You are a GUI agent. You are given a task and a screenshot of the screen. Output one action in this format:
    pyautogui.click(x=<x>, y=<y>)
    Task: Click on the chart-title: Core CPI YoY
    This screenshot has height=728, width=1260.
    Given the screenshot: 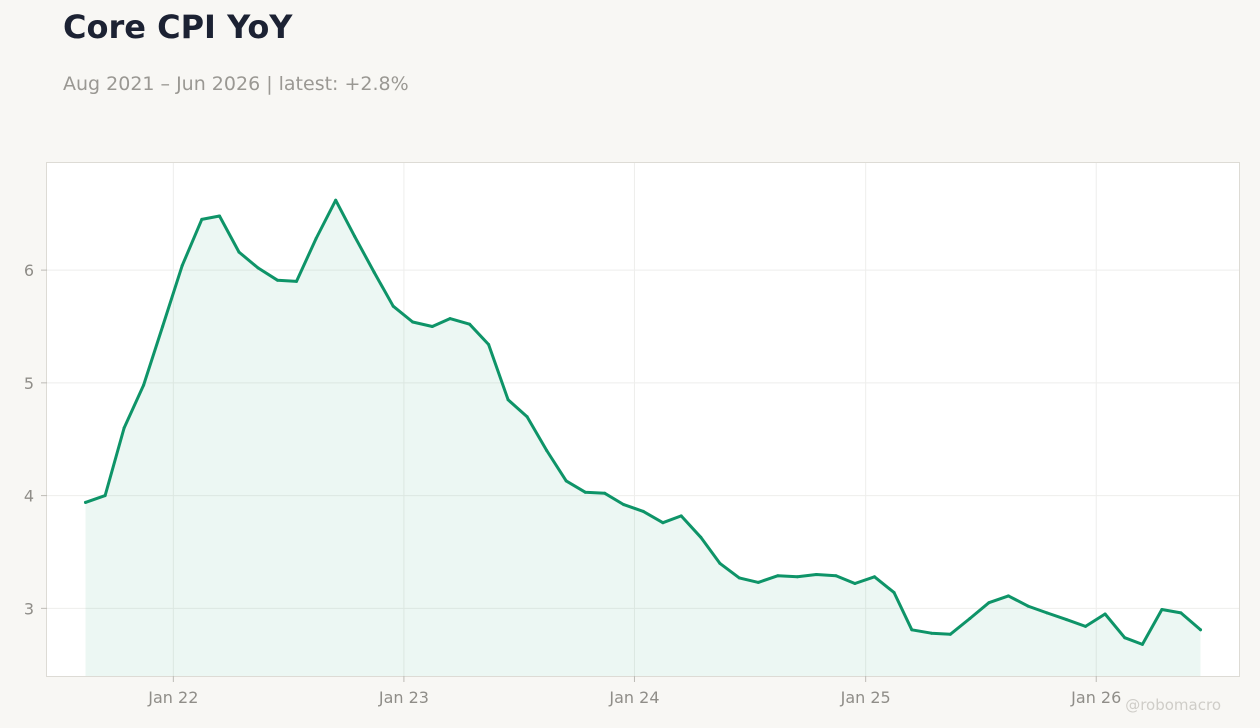 What is the action you would take?
    pyautogui.click(x=178, y=27)
    